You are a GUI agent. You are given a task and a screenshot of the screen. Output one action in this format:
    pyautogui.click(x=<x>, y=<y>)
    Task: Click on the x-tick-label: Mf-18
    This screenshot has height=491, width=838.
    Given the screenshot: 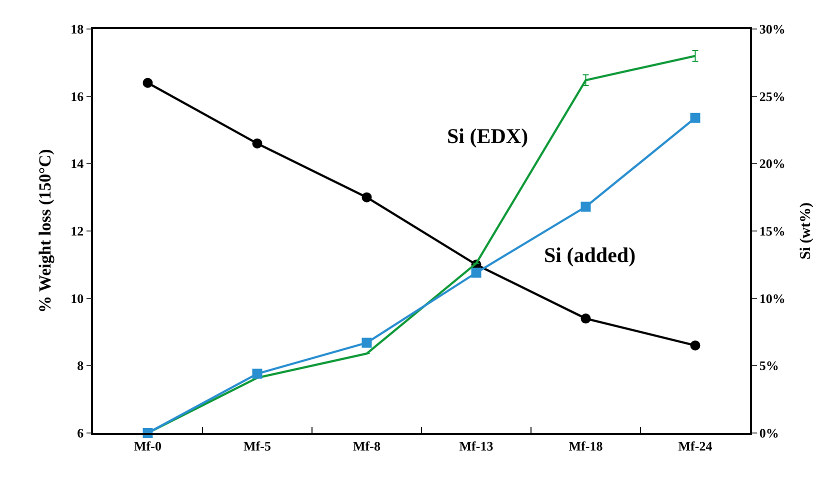 What is the action you would take?
    pyautogui.click(x=586, y=446)
    